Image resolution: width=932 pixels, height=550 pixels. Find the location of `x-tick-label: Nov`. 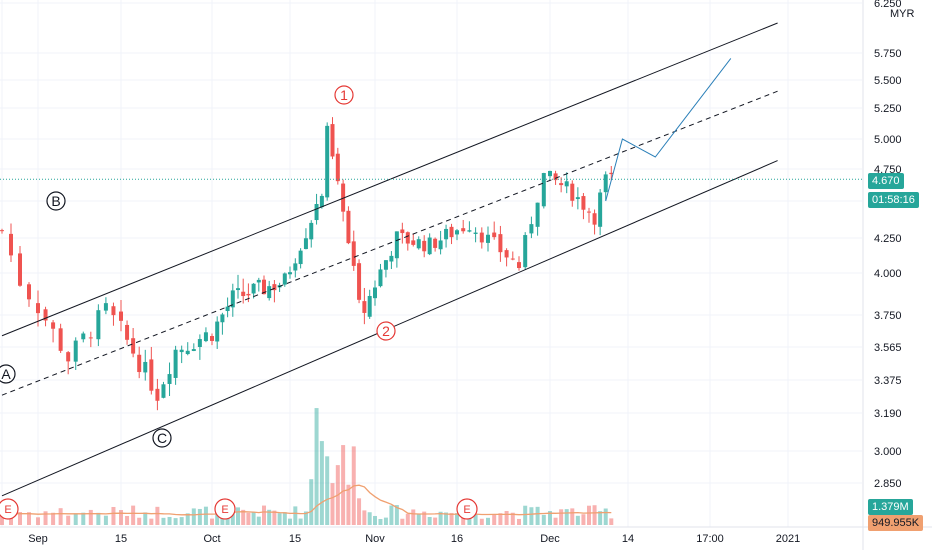

x-tick-label: Nov is located at coordinates (375, 539).